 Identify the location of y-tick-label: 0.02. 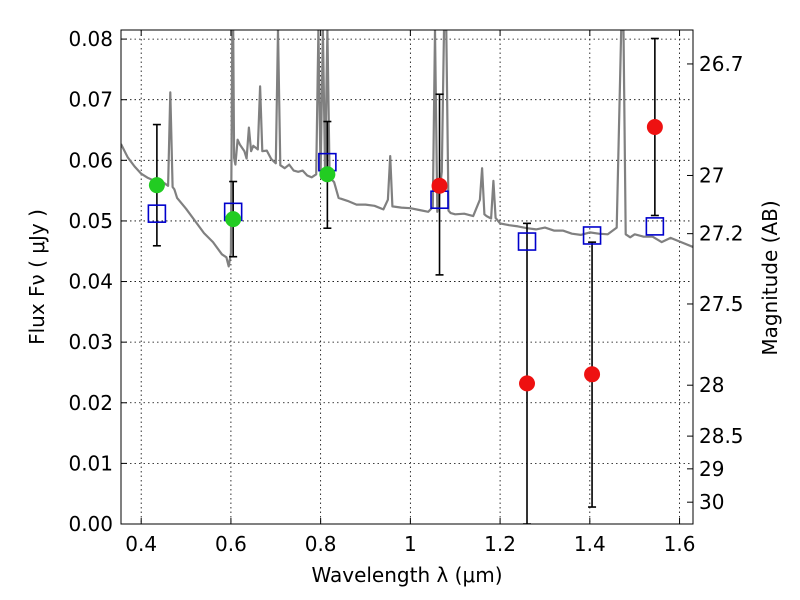
(90, 403).